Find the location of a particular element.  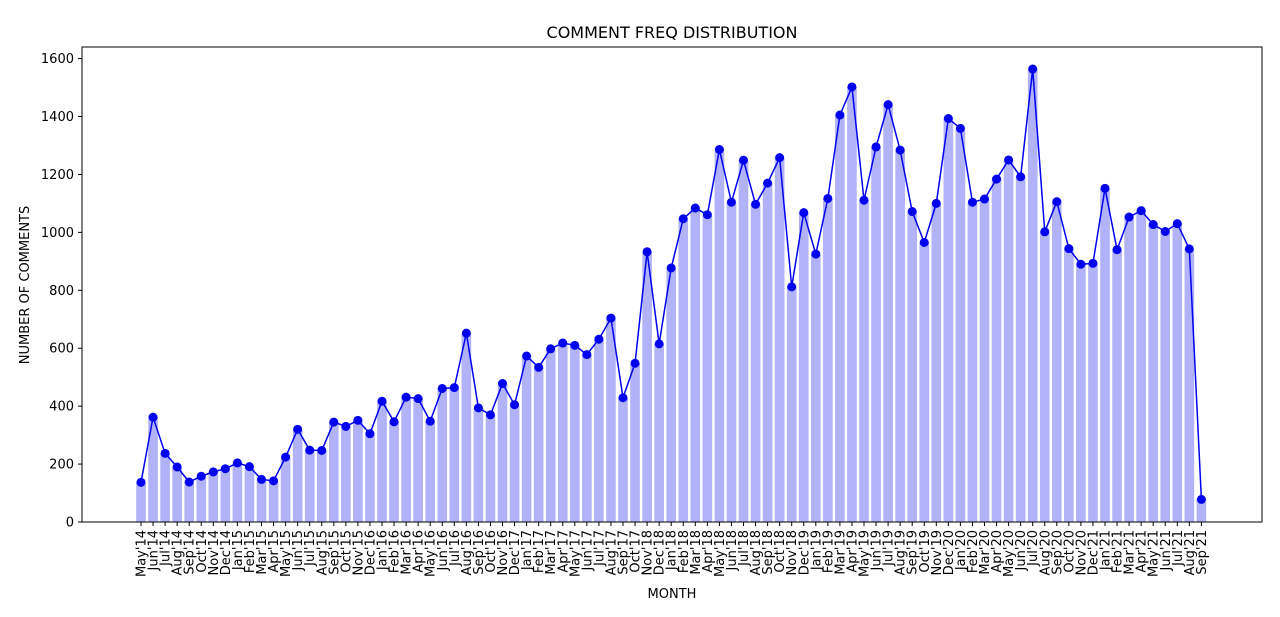

x-tick-label: Sep'19 is located at coordinates (913, 552).